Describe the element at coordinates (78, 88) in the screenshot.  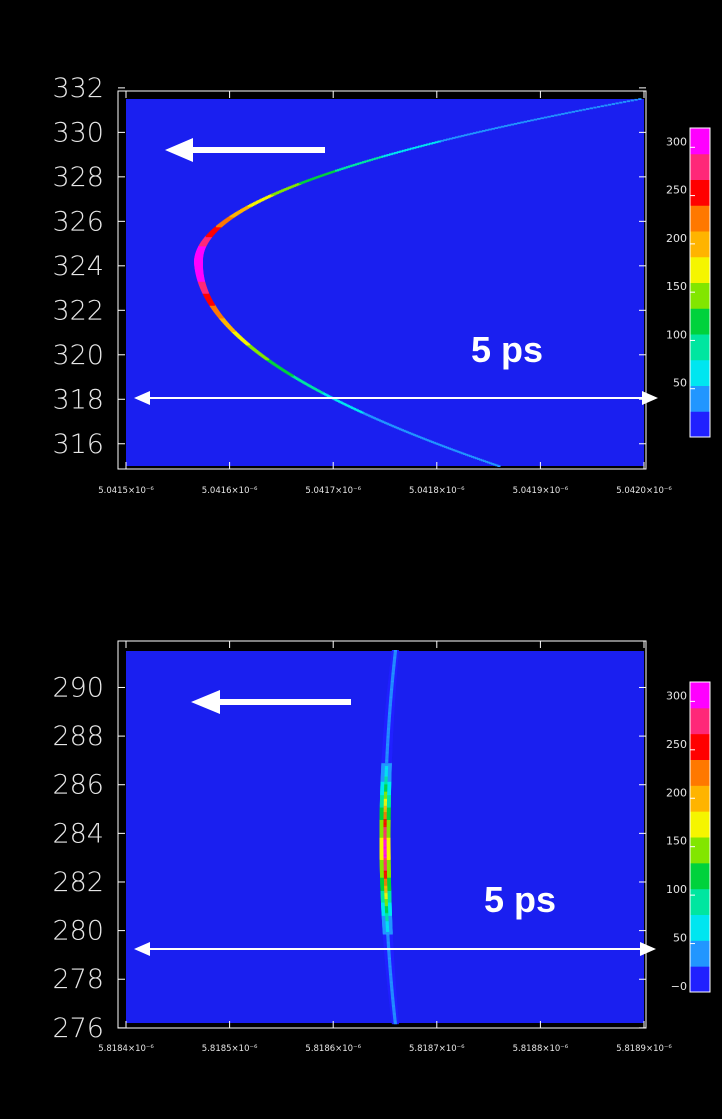
I see `y-tick-label: 332` at that location.